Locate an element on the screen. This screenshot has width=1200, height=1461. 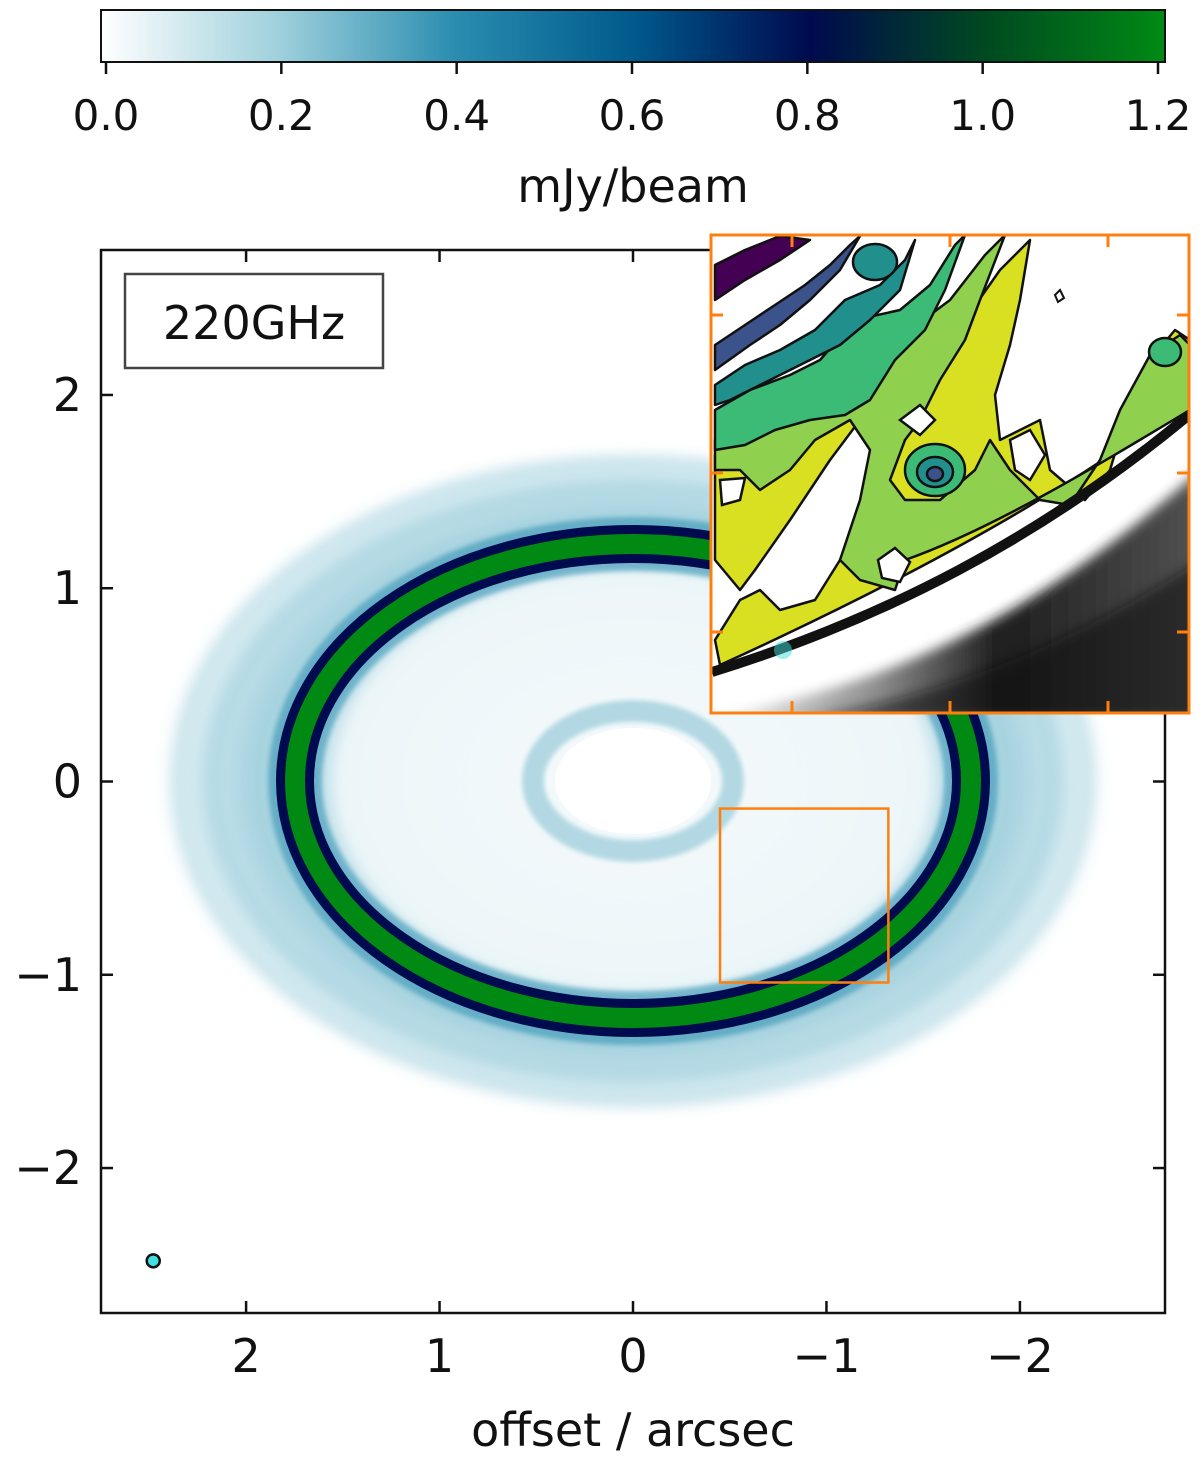
colorbar-tick-label: 0.6 is located at coordinates (632, 115).